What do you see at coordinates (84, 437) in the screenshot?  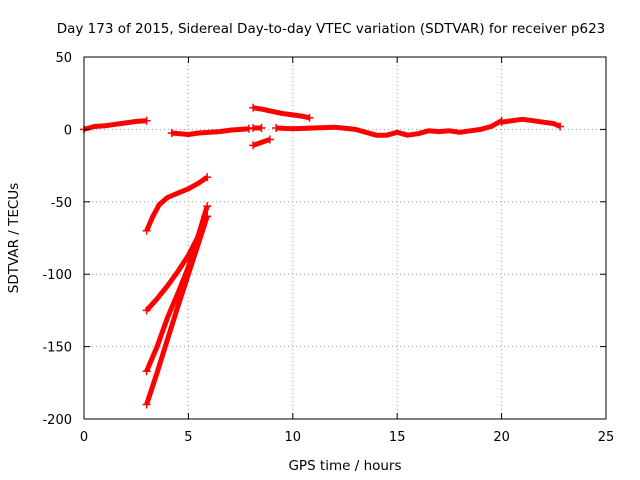 I see `x-tick-label: 0` at bounding box center [84, 437].